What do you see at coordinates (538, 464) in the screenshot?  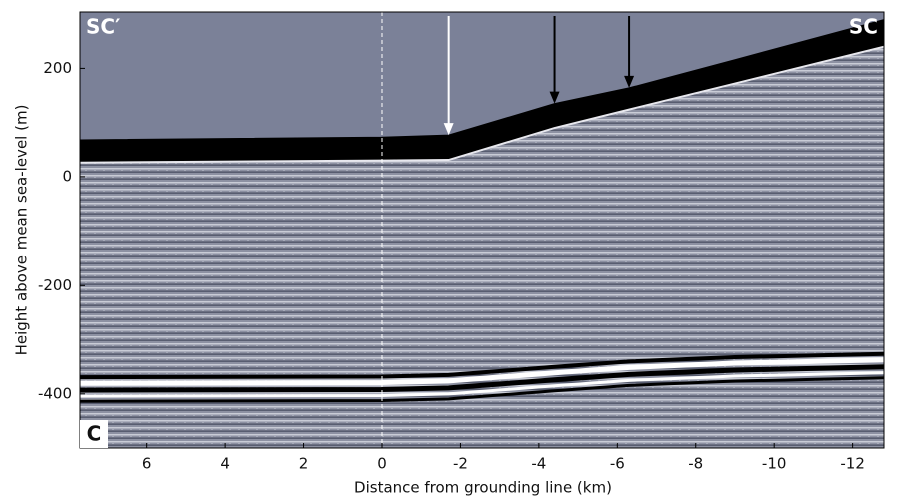 I see `x-tick-label: -4` at bounding box center [538, 464].